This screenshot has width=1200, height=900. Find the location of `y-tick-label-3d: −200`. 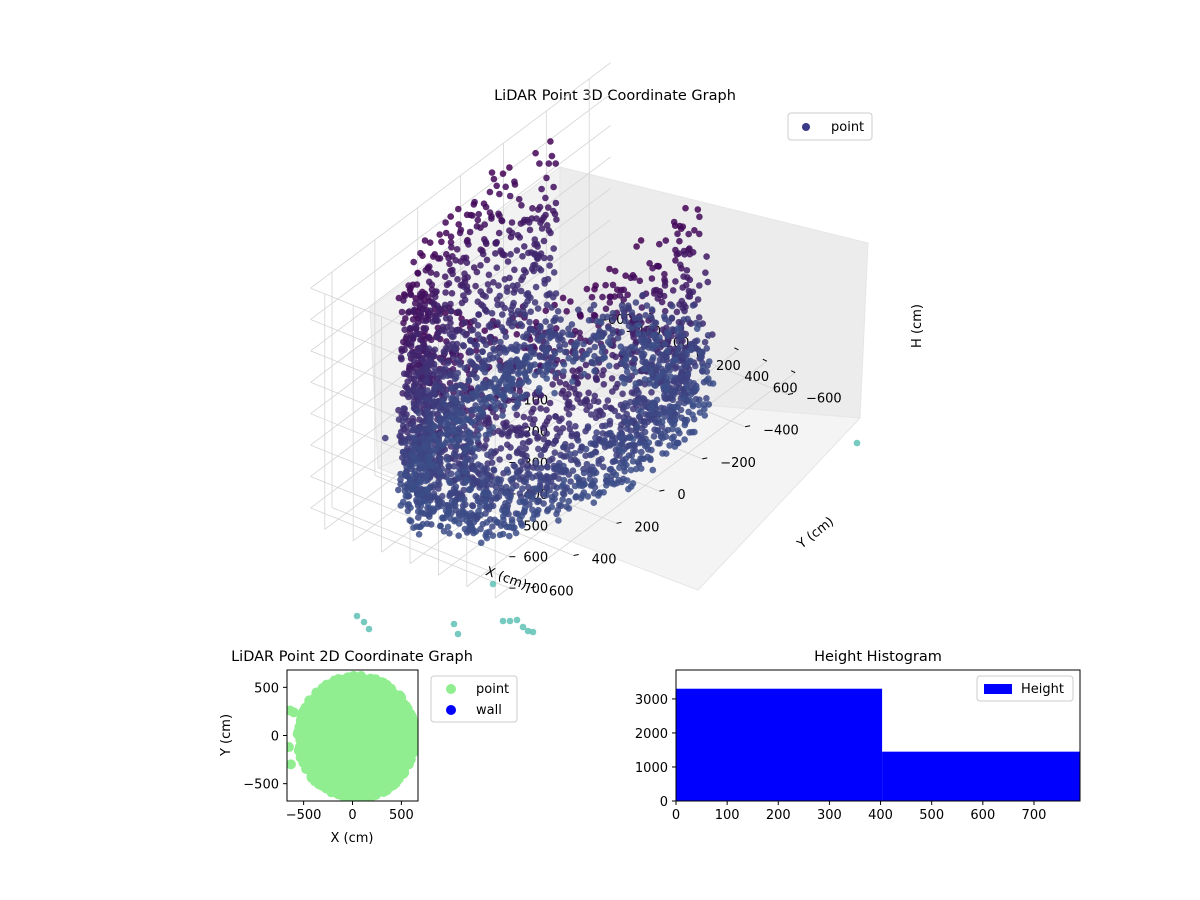

y-tick-label-3d: −200 is located at coordinates (738, 463).